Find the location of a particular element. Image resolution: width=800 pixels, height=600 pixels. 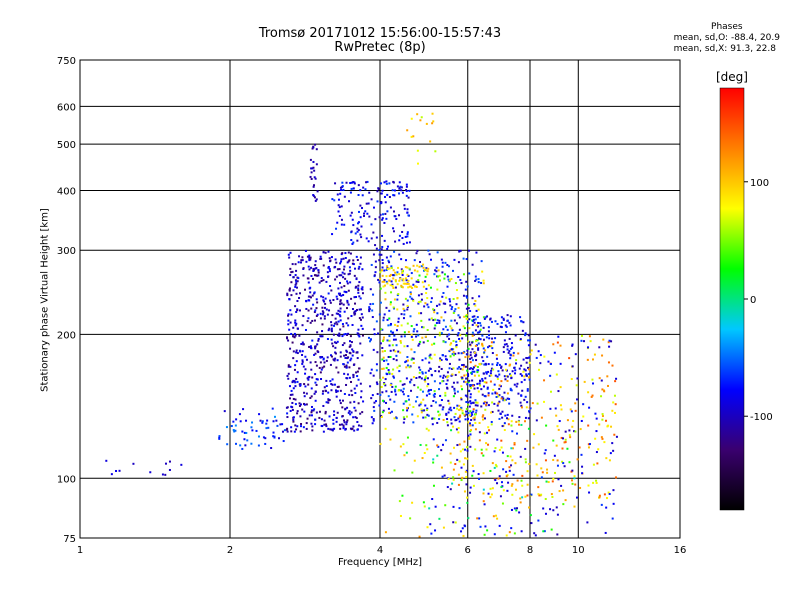

x-tick-label: 8 is located at coordinates (530, 550).